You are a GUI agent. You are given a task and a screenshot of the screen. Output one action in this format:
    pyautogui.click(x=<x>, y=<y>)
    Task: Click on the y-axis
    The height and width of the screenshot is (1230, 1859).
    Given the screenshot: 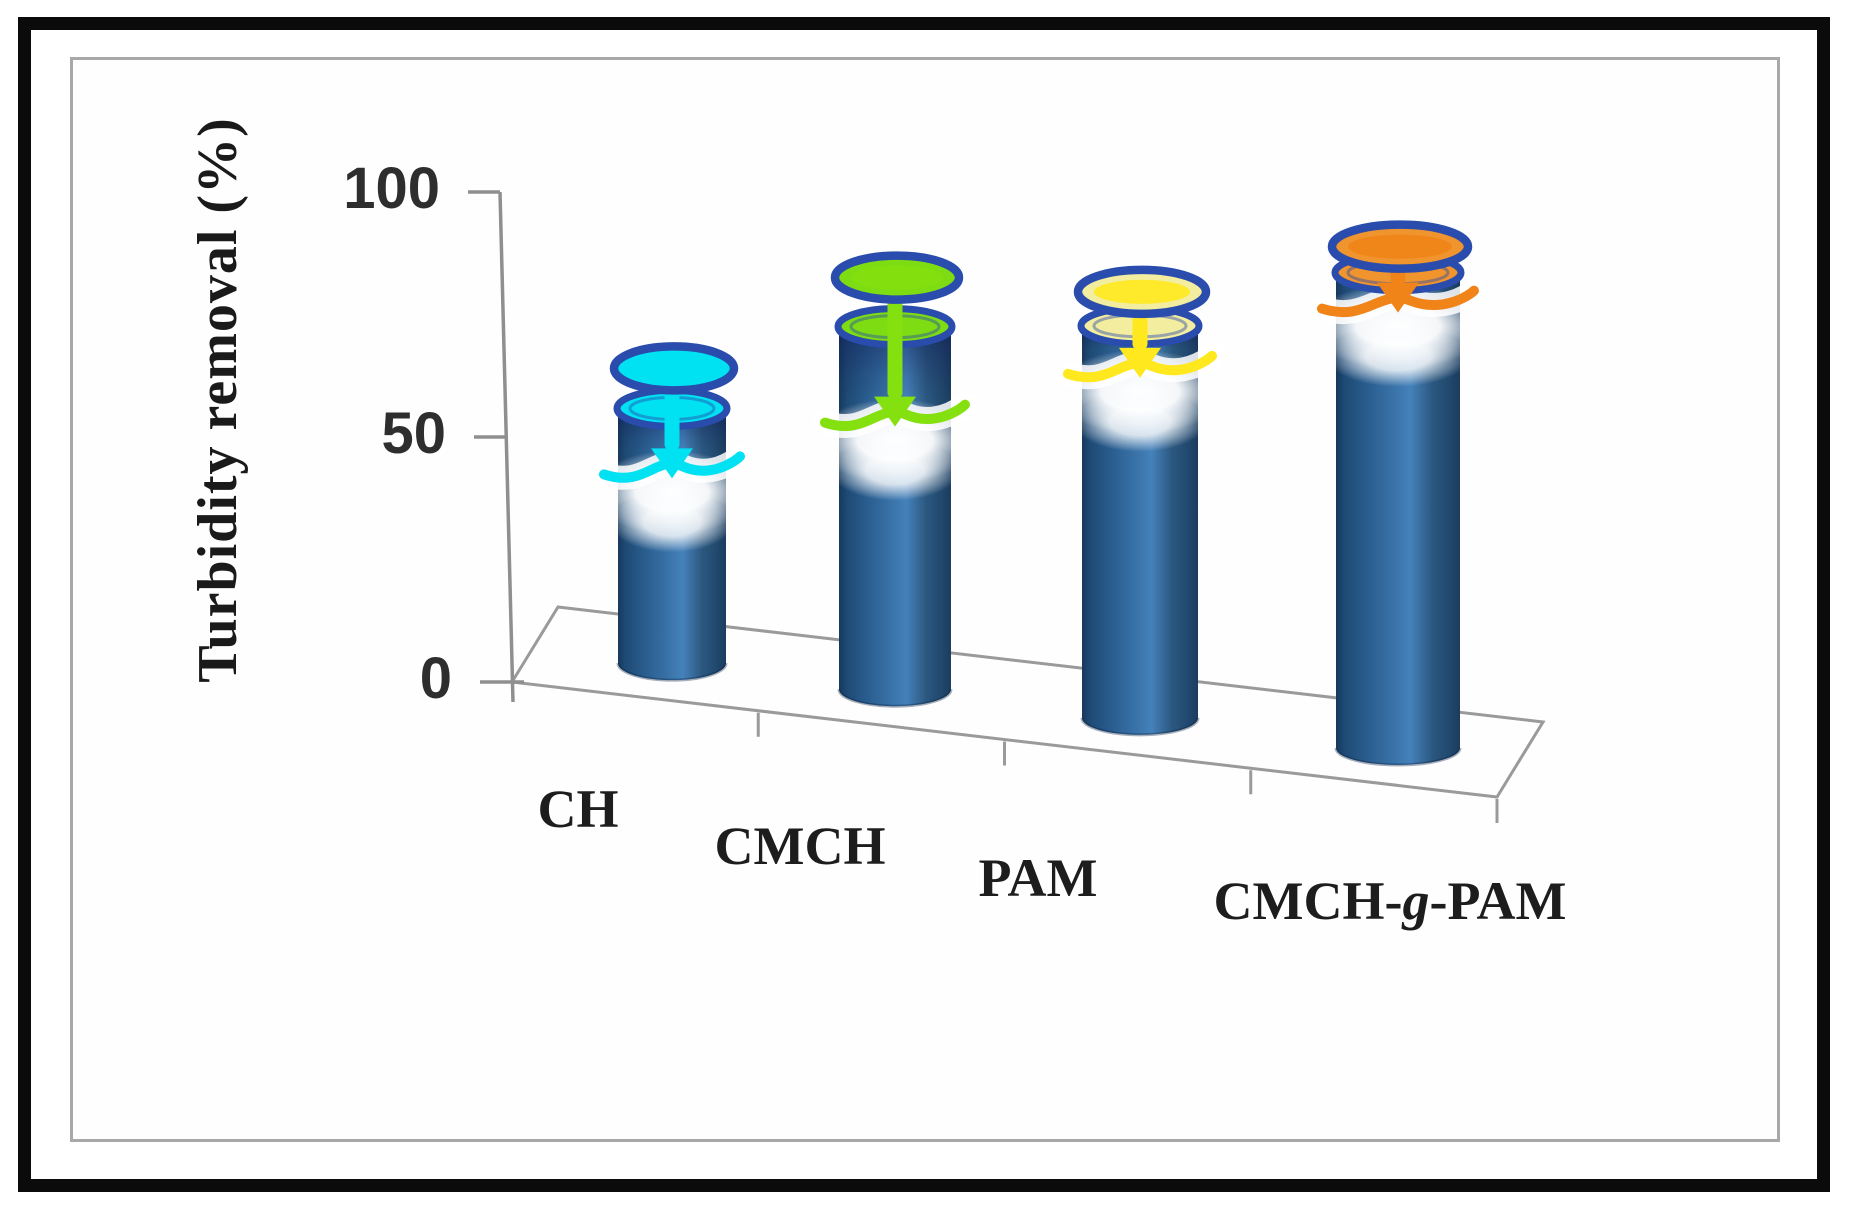 What is the action you would take?
    pyautogui.click(x=506, y=447)
    